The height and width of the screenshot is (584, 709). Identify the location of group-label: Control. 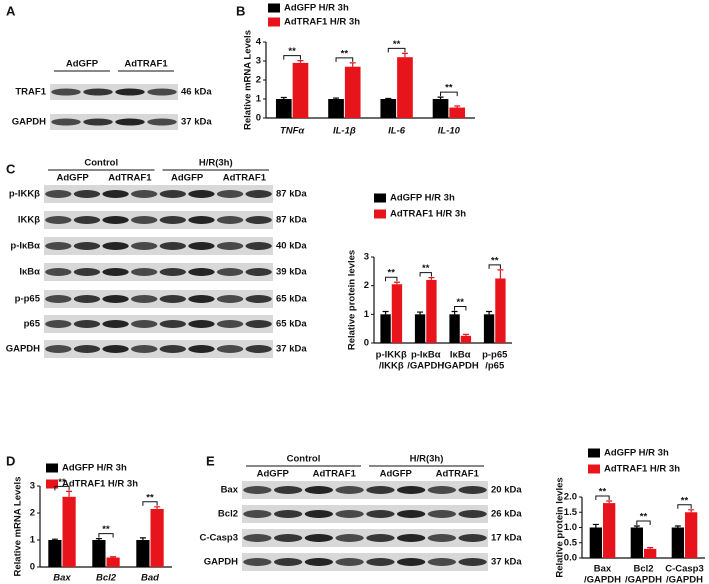
(101, 163).